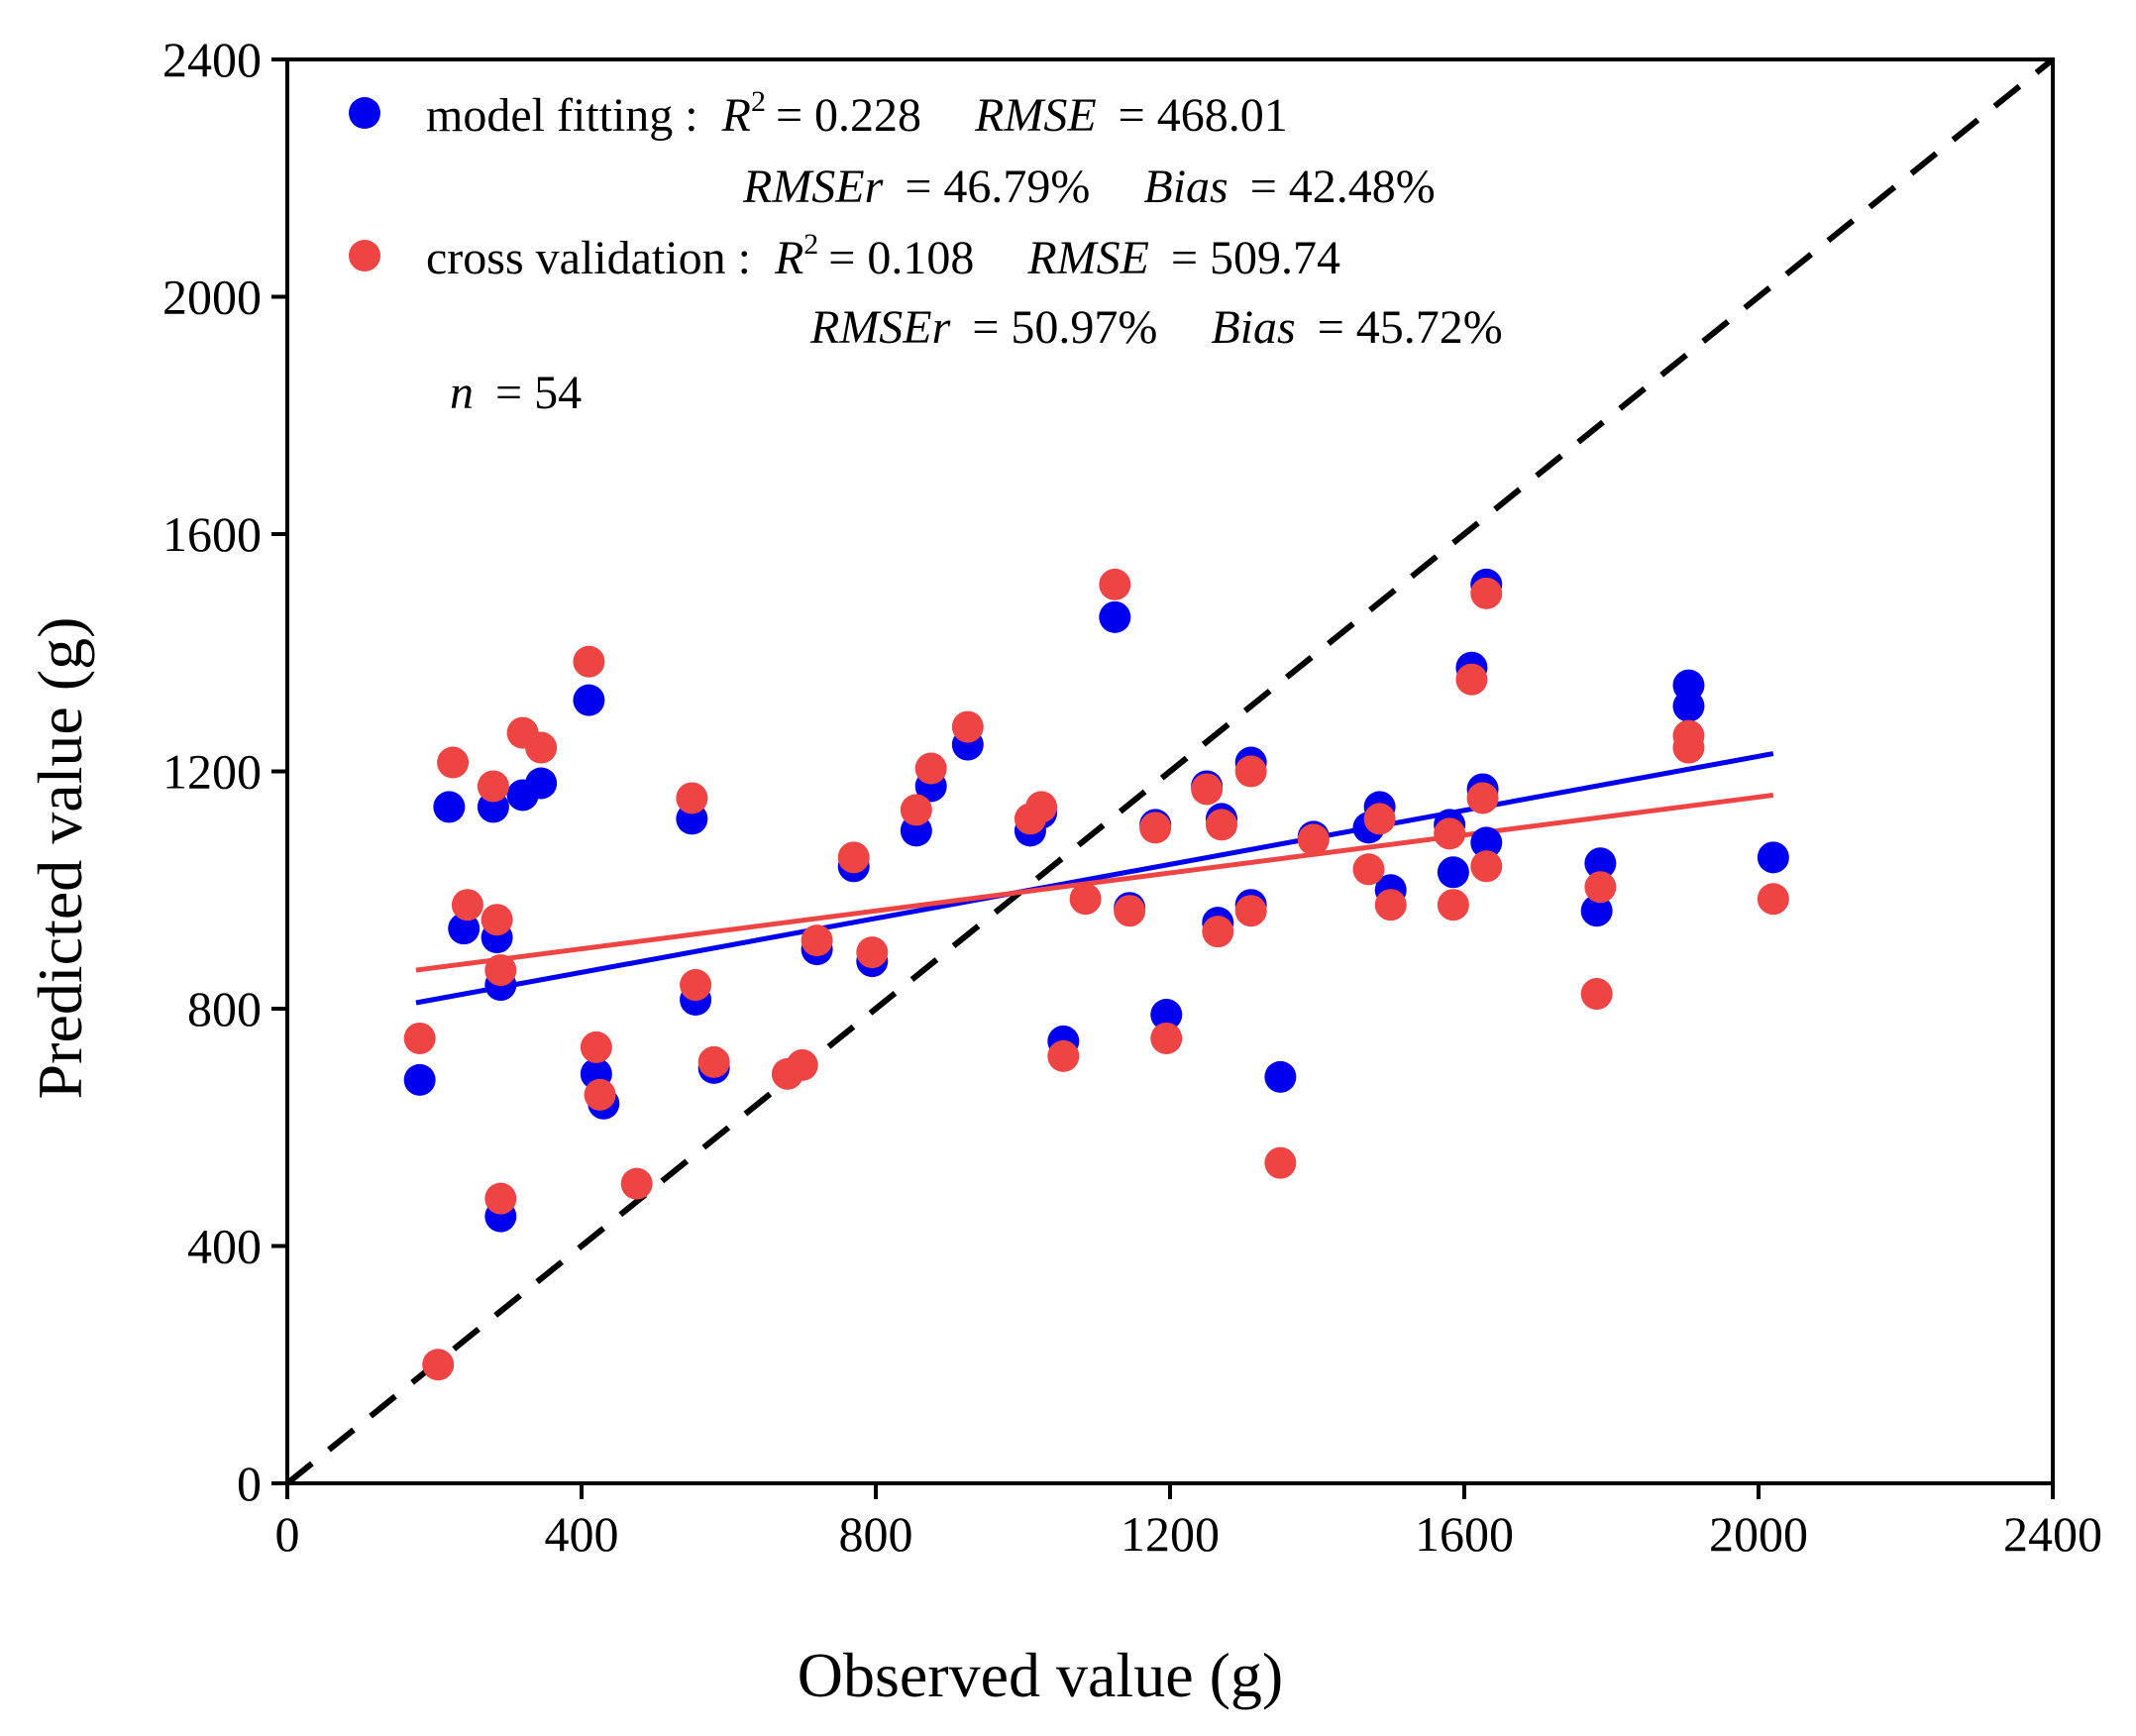 This screenshot has height=1736, width=2136. What do you see at coordinates (1089, 187) in the screenshot?
I see `legend-model-line2: RMSEr = 46.79% Bias = 42.48%` at bounding box center [1089, 187].